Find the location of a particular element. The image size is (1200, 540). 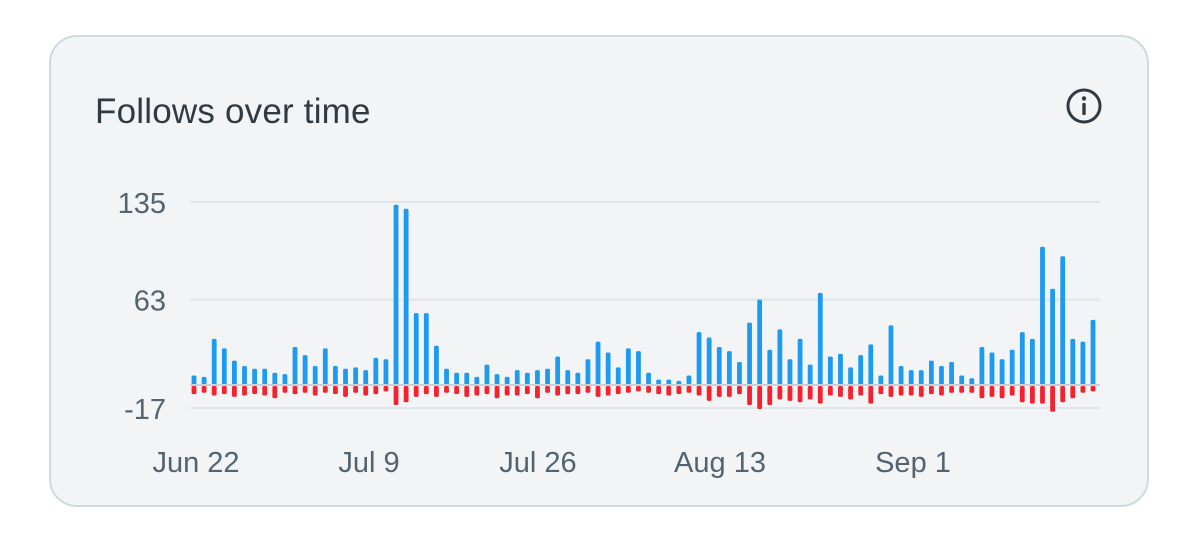

card-title: Follows over time is located at coordinates (233, 111).